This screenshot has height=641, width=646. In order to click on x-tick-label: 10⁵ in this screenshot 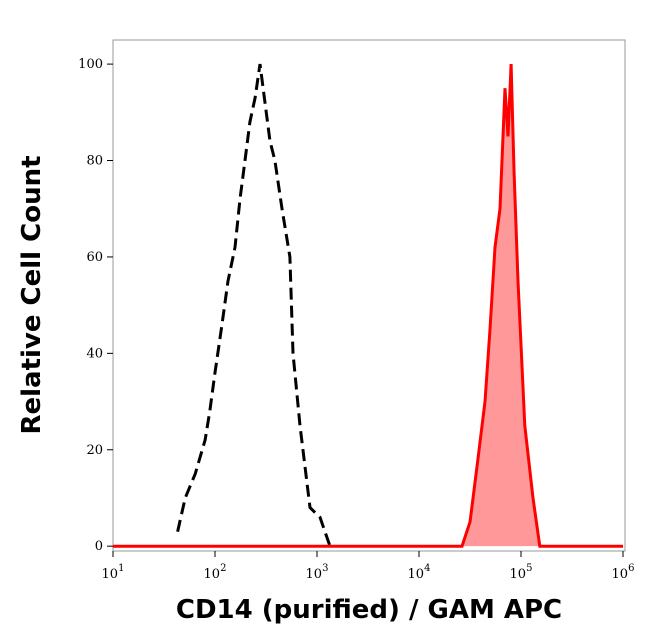, I will do `click(521, 572)`.